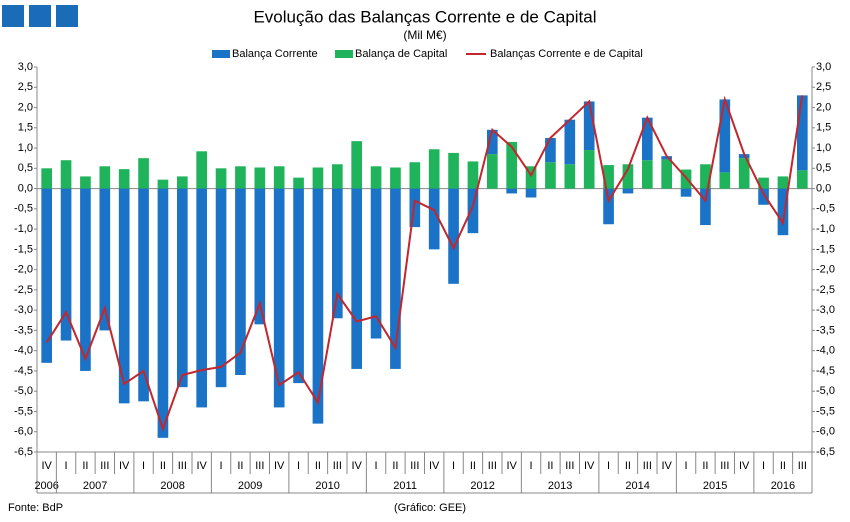 This screenshot has width=850, height=522. Describe the element at coordinates (825, 229) in the screenshot. I see `y2-tick-label: -1,0` at that location.